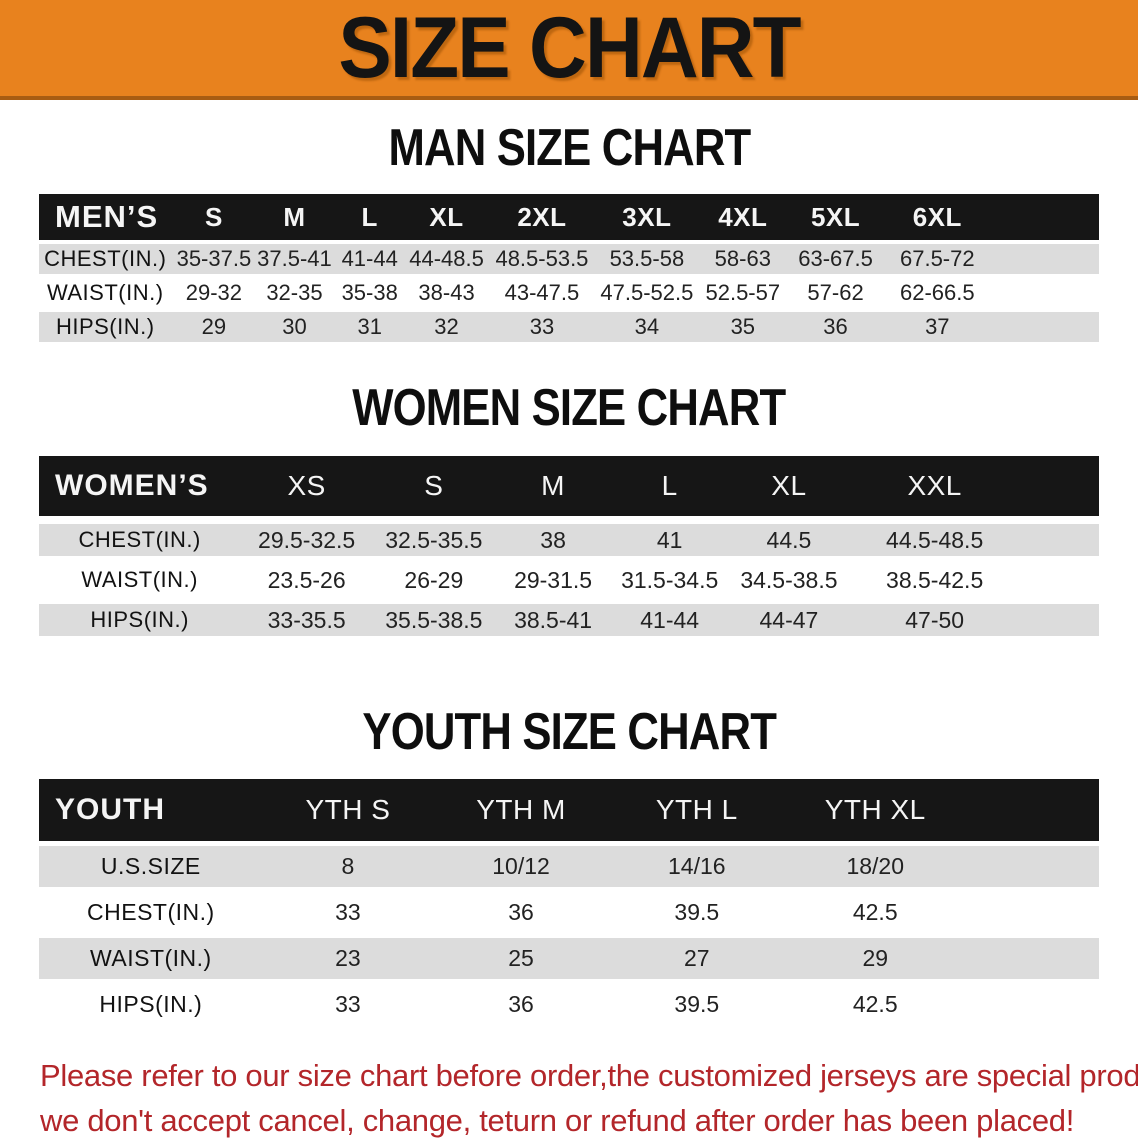 This screenshot has height=1144, width=1138. What do you see at coordinates (553, 539) in the screenshot?
I see `size-value-cell: 38` at bounding box center [553, 539].